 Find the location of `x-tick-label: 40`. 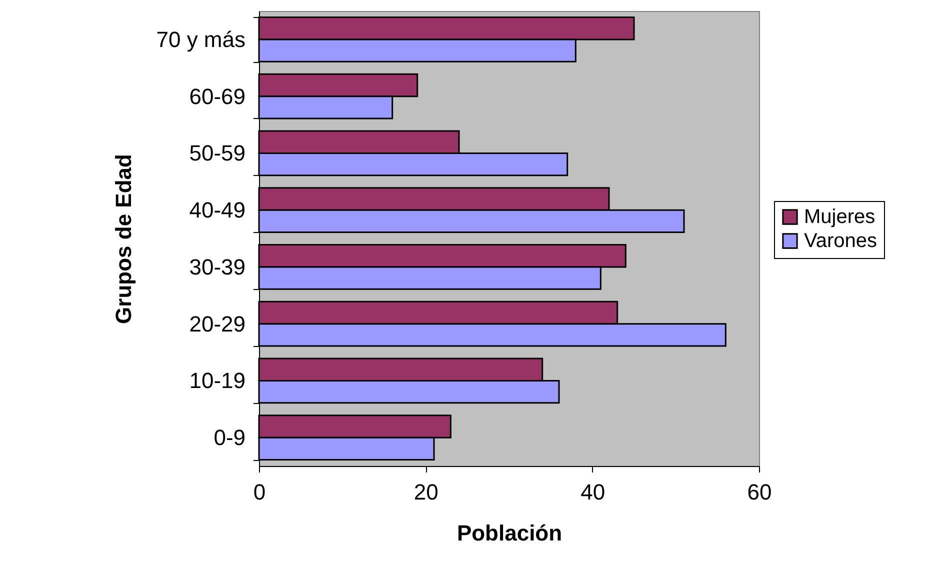

x-tick-label: 40 is located at coordinates (593, 492).